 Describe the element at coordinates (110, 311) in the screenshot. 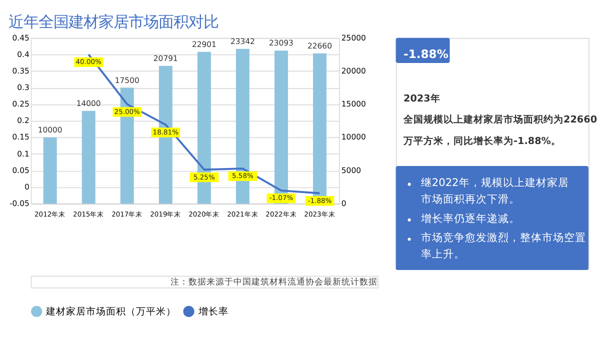

I see `legend-label: 建材家居市场面积（万平米）` at that location.